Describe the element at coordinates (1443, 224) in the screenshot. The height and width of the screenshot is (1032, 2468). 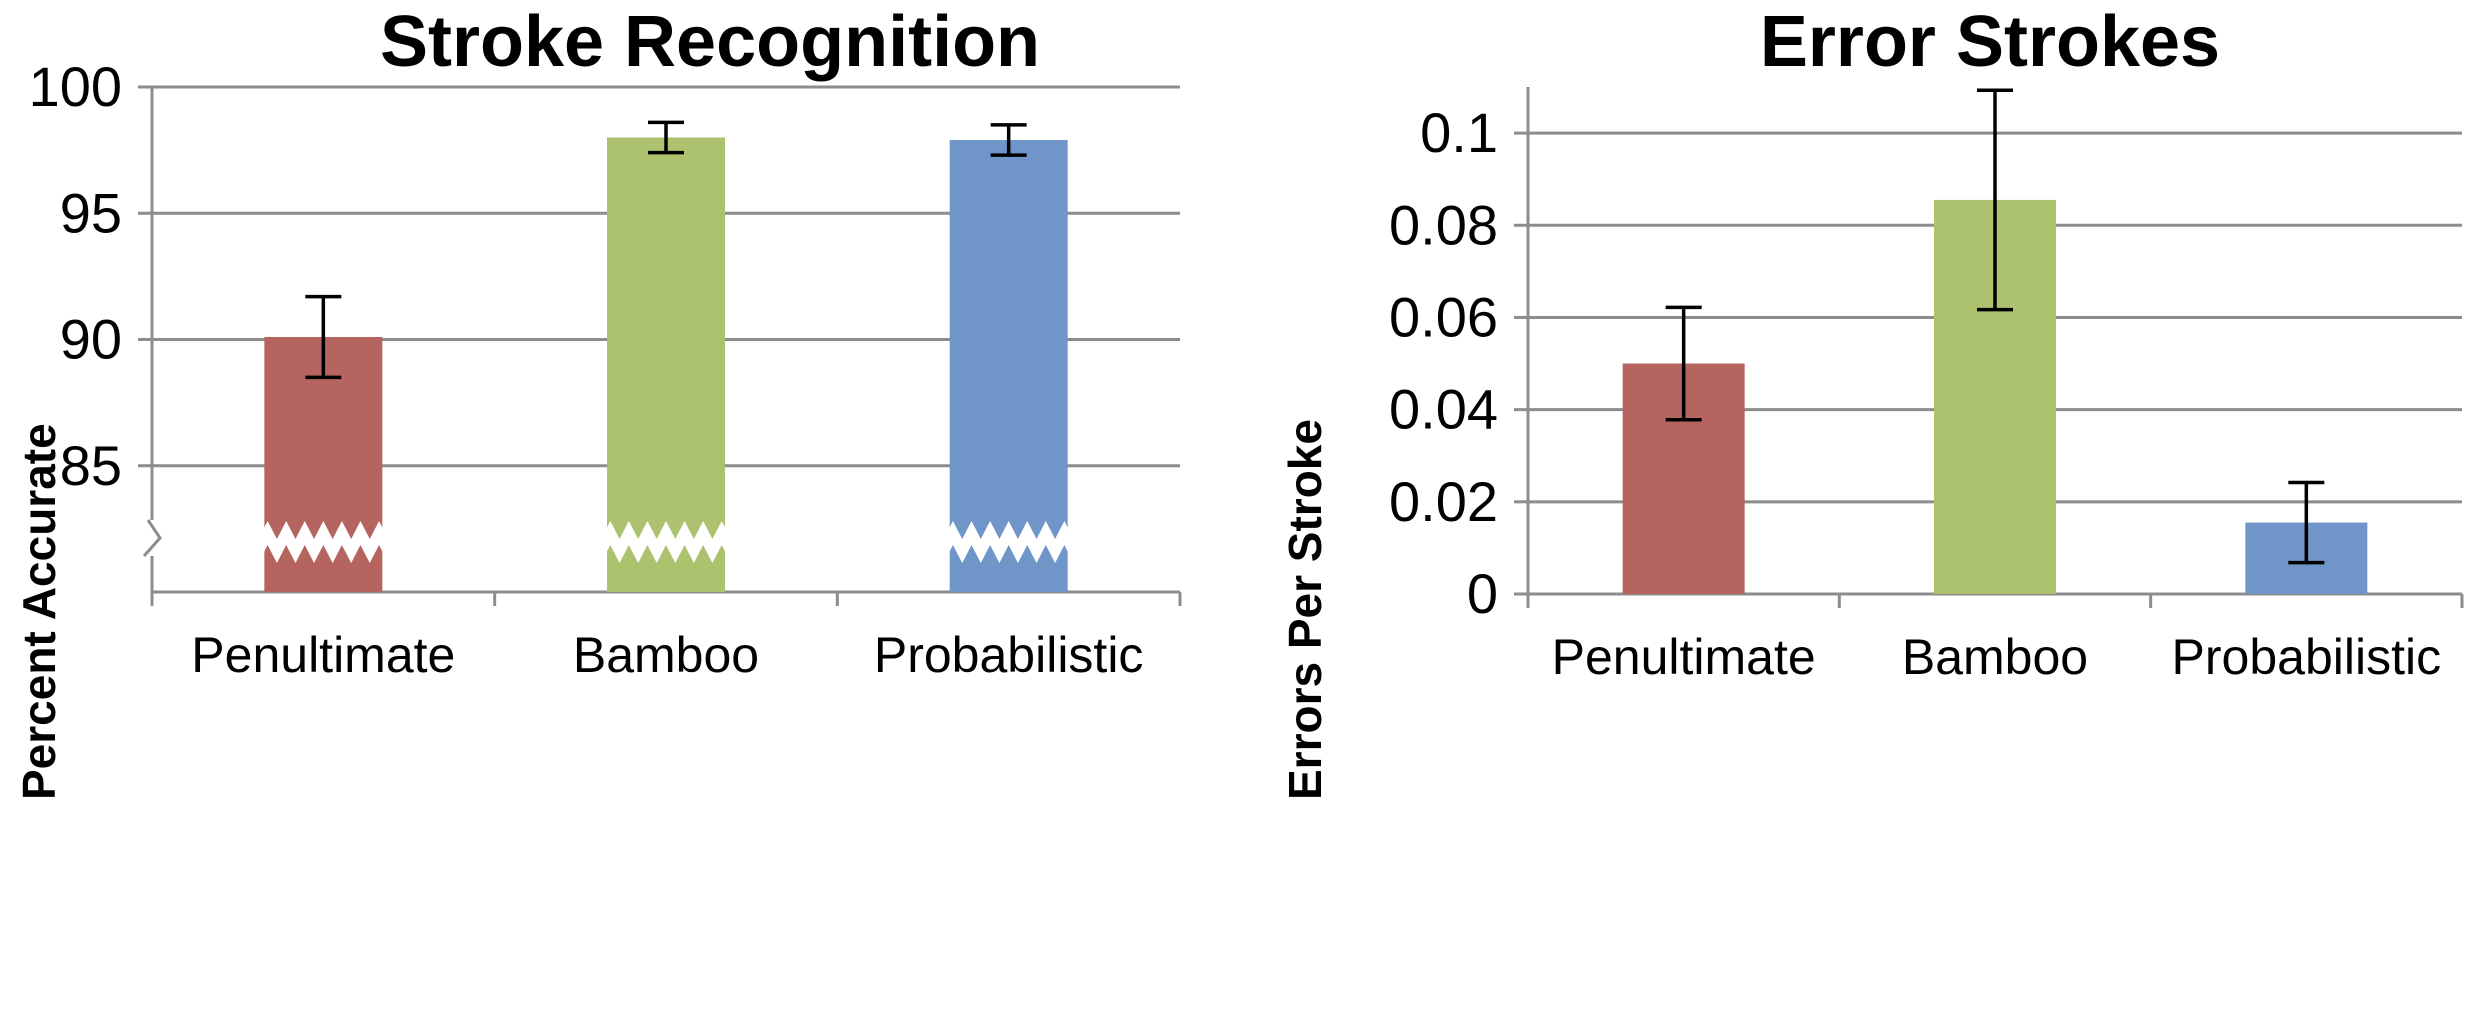
I see `y-tick-label: 0.08` at that location.